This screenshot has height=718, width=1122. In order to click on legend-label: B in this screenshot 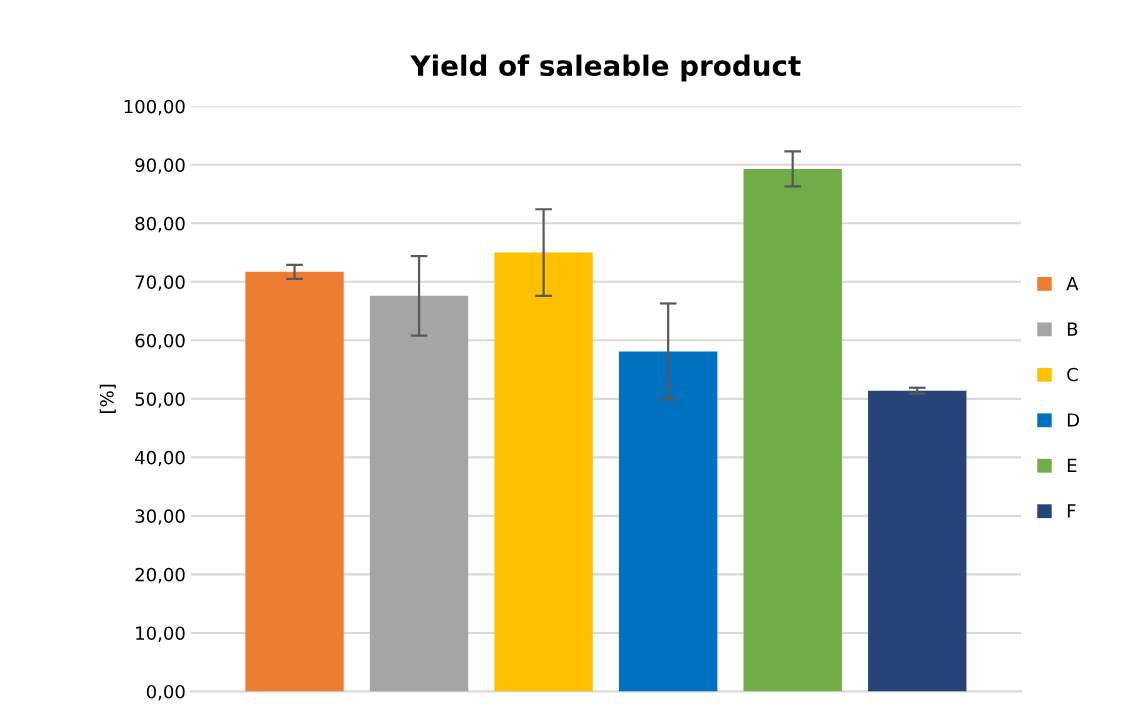, I will do `click(1072, 329)`.